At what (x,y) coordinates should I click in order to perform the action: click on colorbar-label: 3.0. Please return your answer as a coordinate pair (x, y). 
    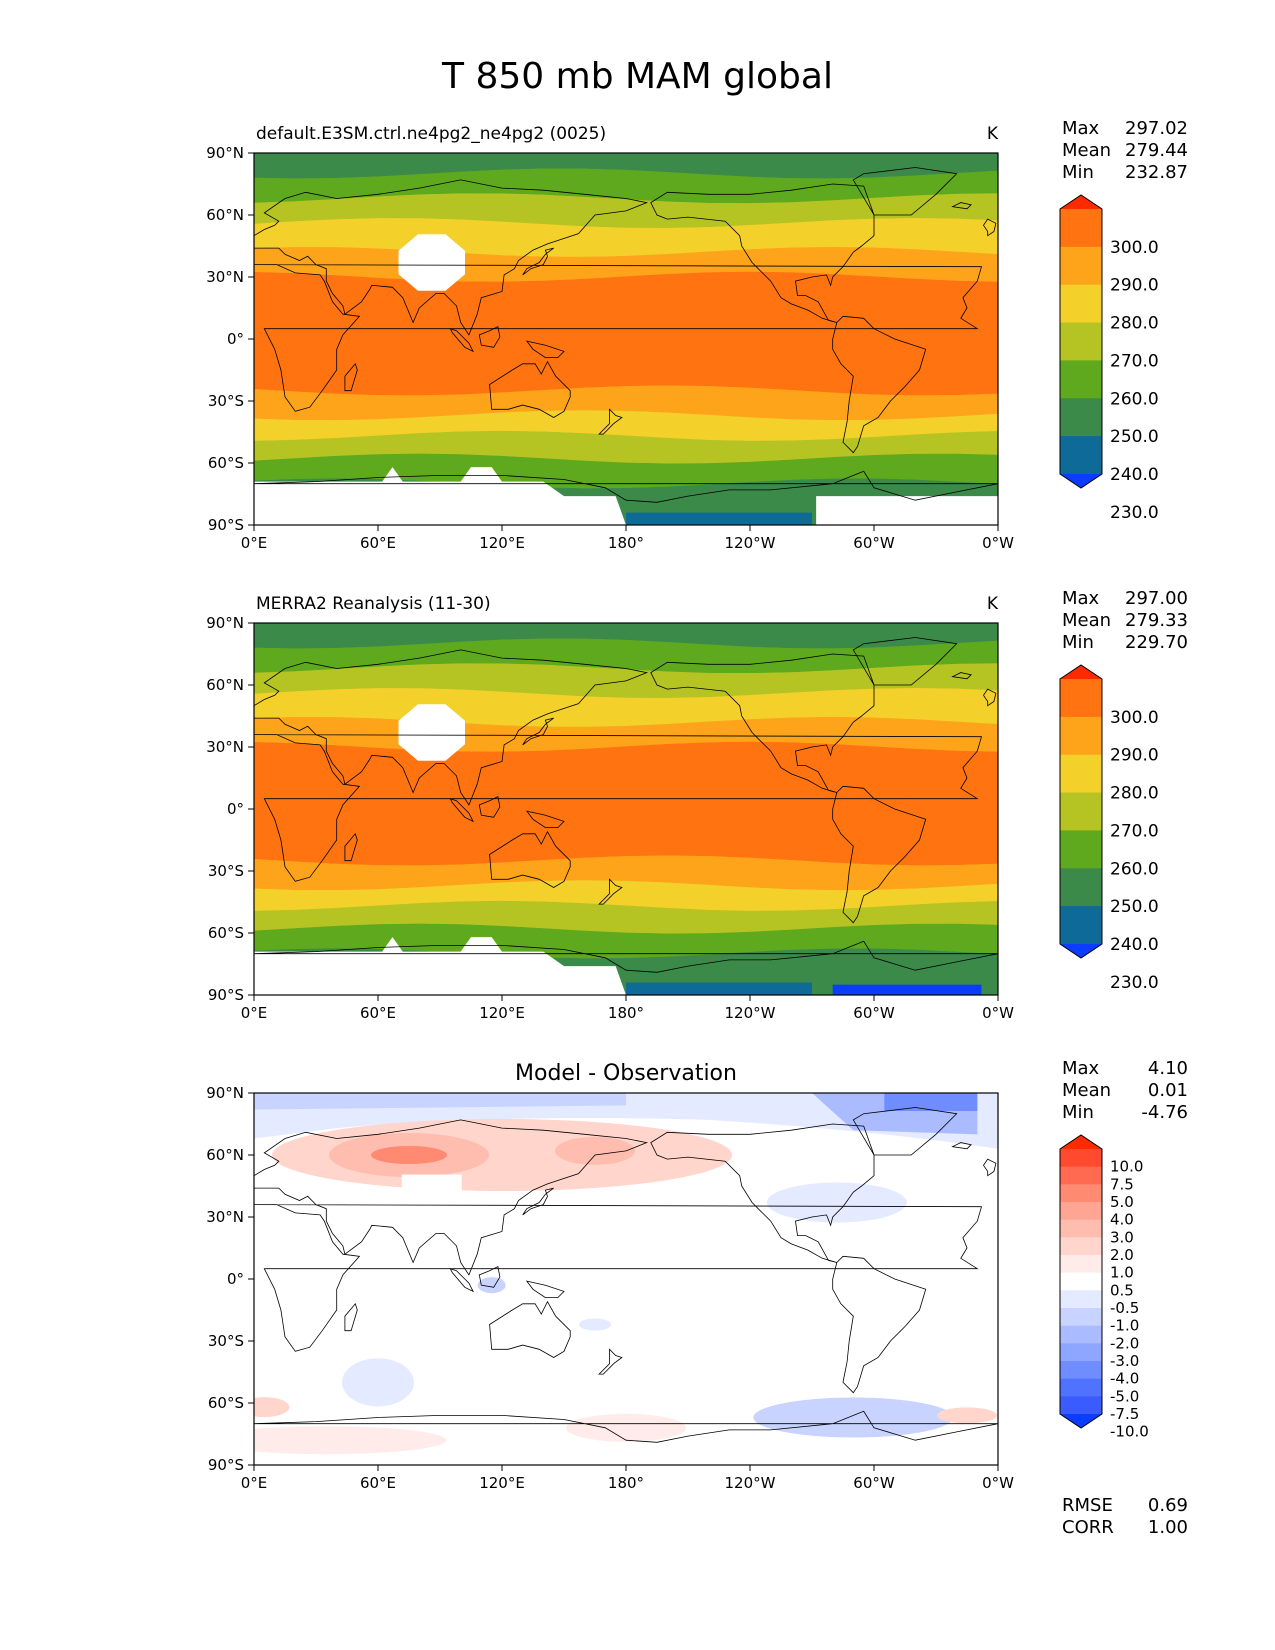
    Looking at the image, I should click on (1122, 1237).